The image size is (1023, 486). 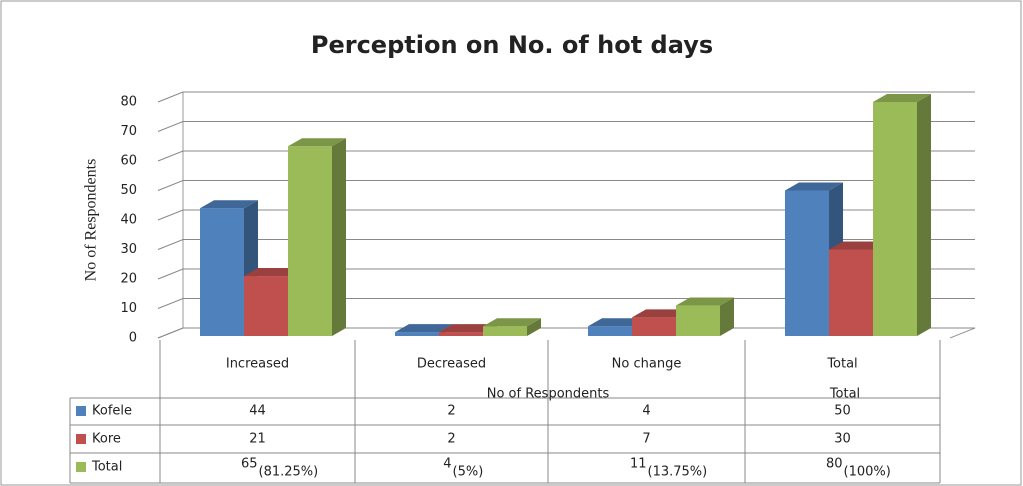 What do you see at coordinates (638, 464) in the screenshot?
I see `table-cell: 11` at bounding box center [638, 464].